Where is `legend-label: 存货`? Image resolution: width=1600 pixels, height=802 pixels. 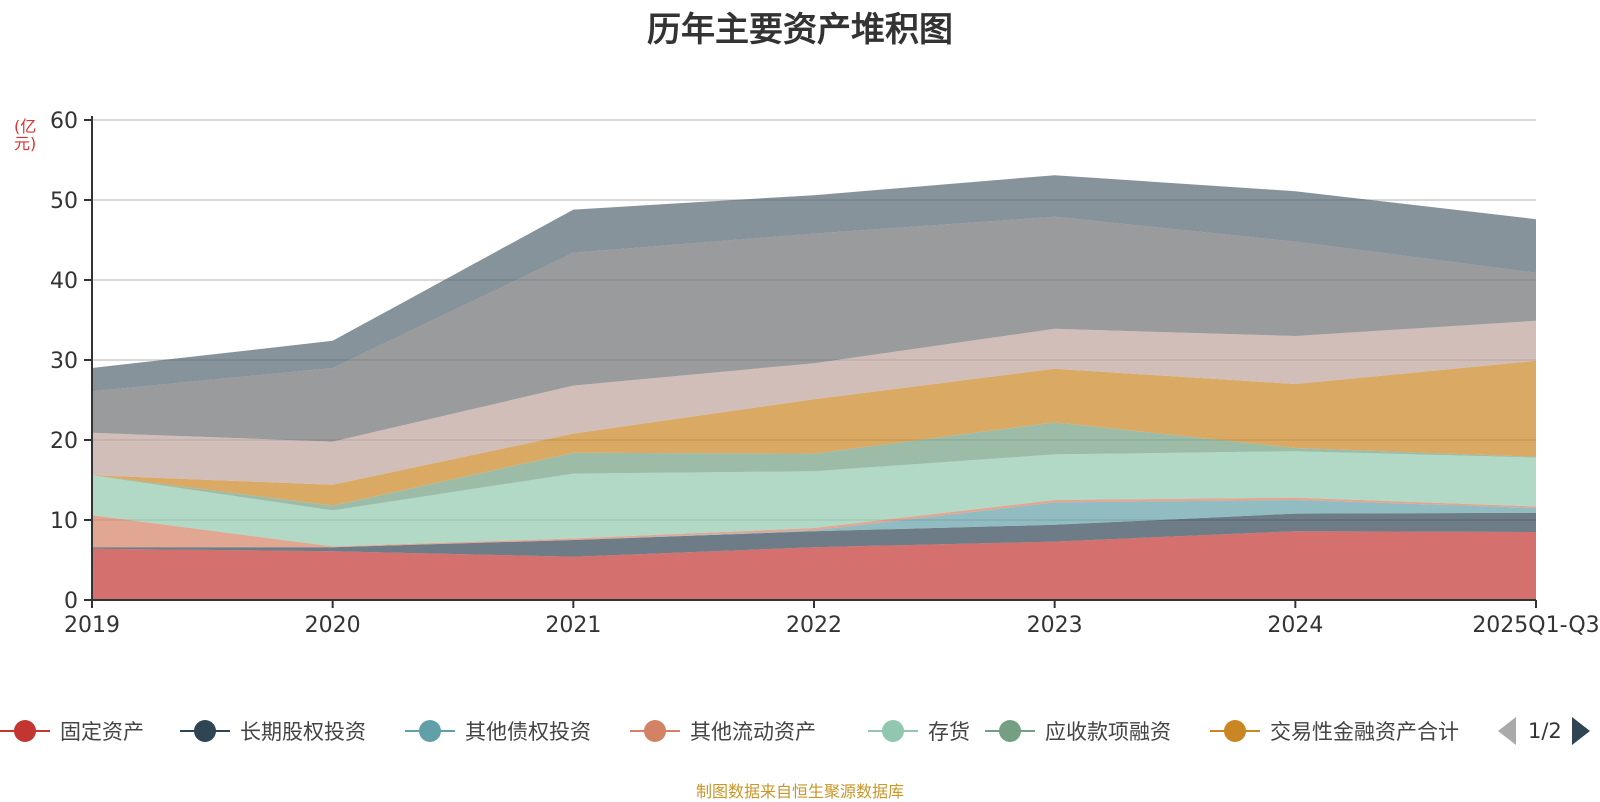
legend-label: 存货 is located at coordinates (949, 732).